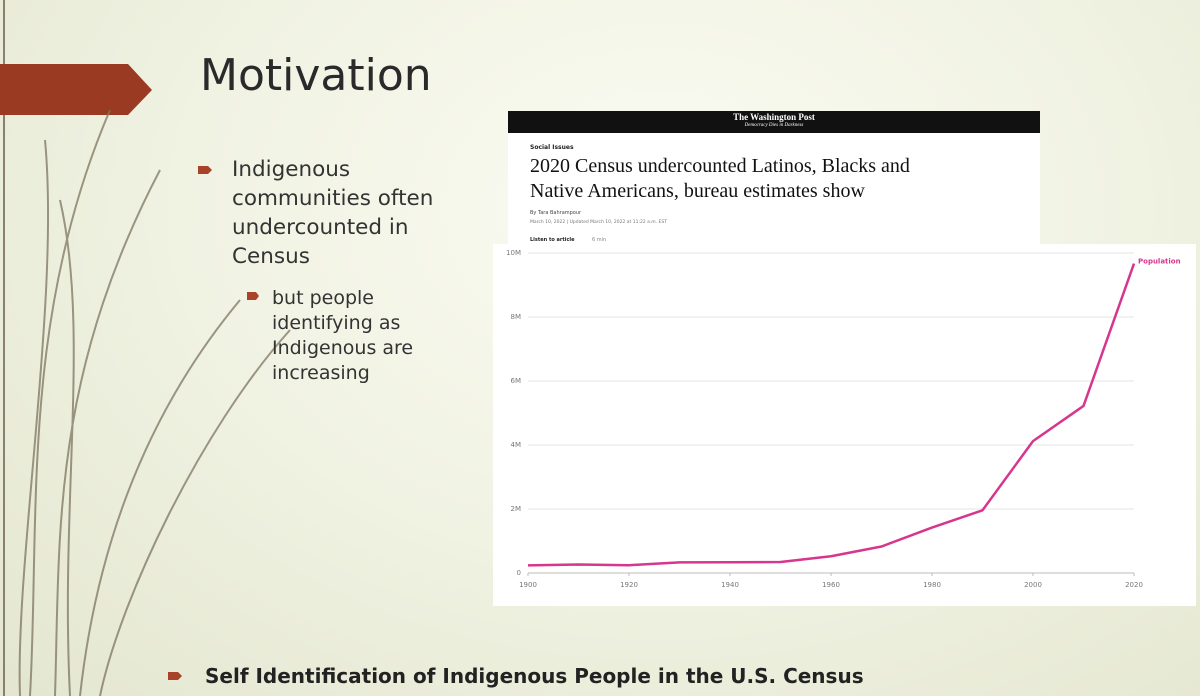 The image size is (1200, 696). What do you see at coordinates (516, 381) in the screenshot?
I see `y-tick-label: 6M` at bounding box center [516, 381].